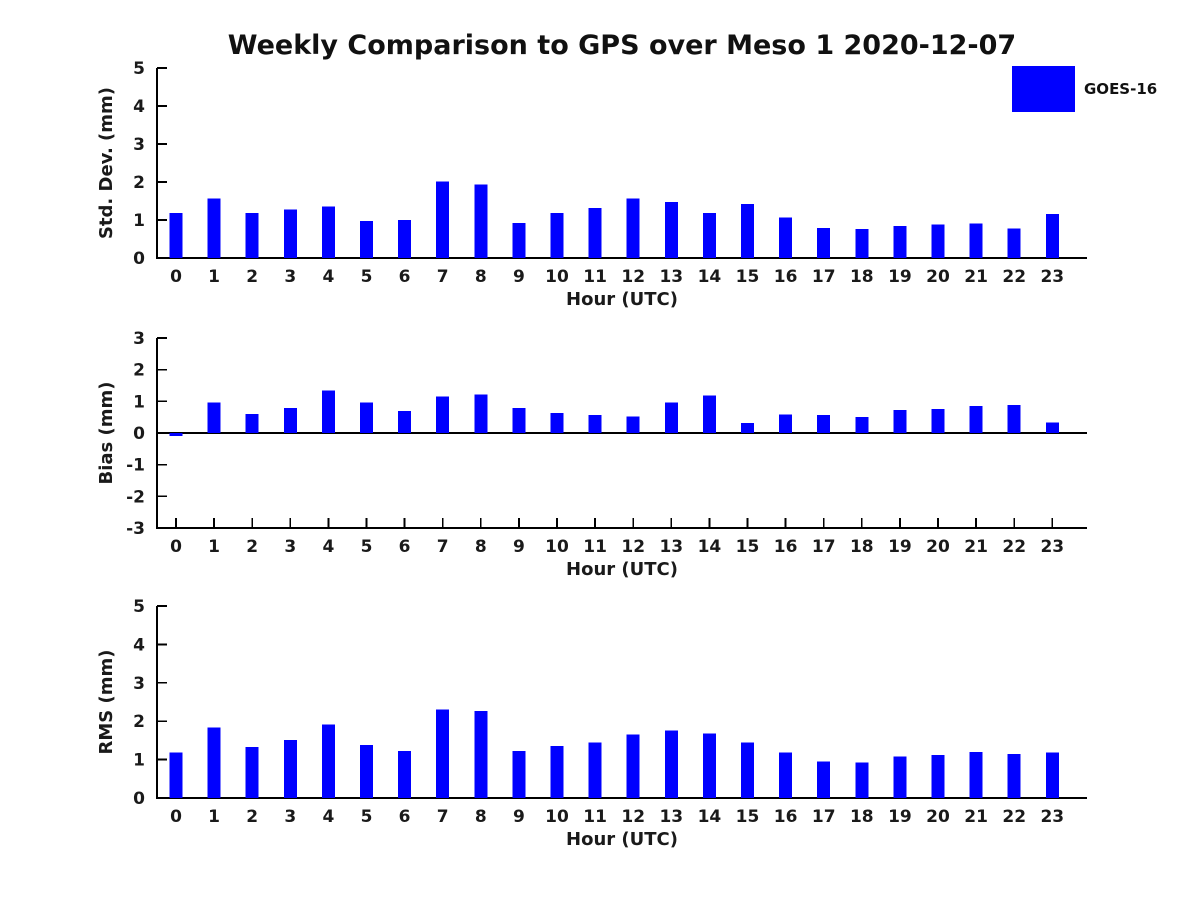  I want to click on bias-x-tick-label: 13, so click(671, 547).